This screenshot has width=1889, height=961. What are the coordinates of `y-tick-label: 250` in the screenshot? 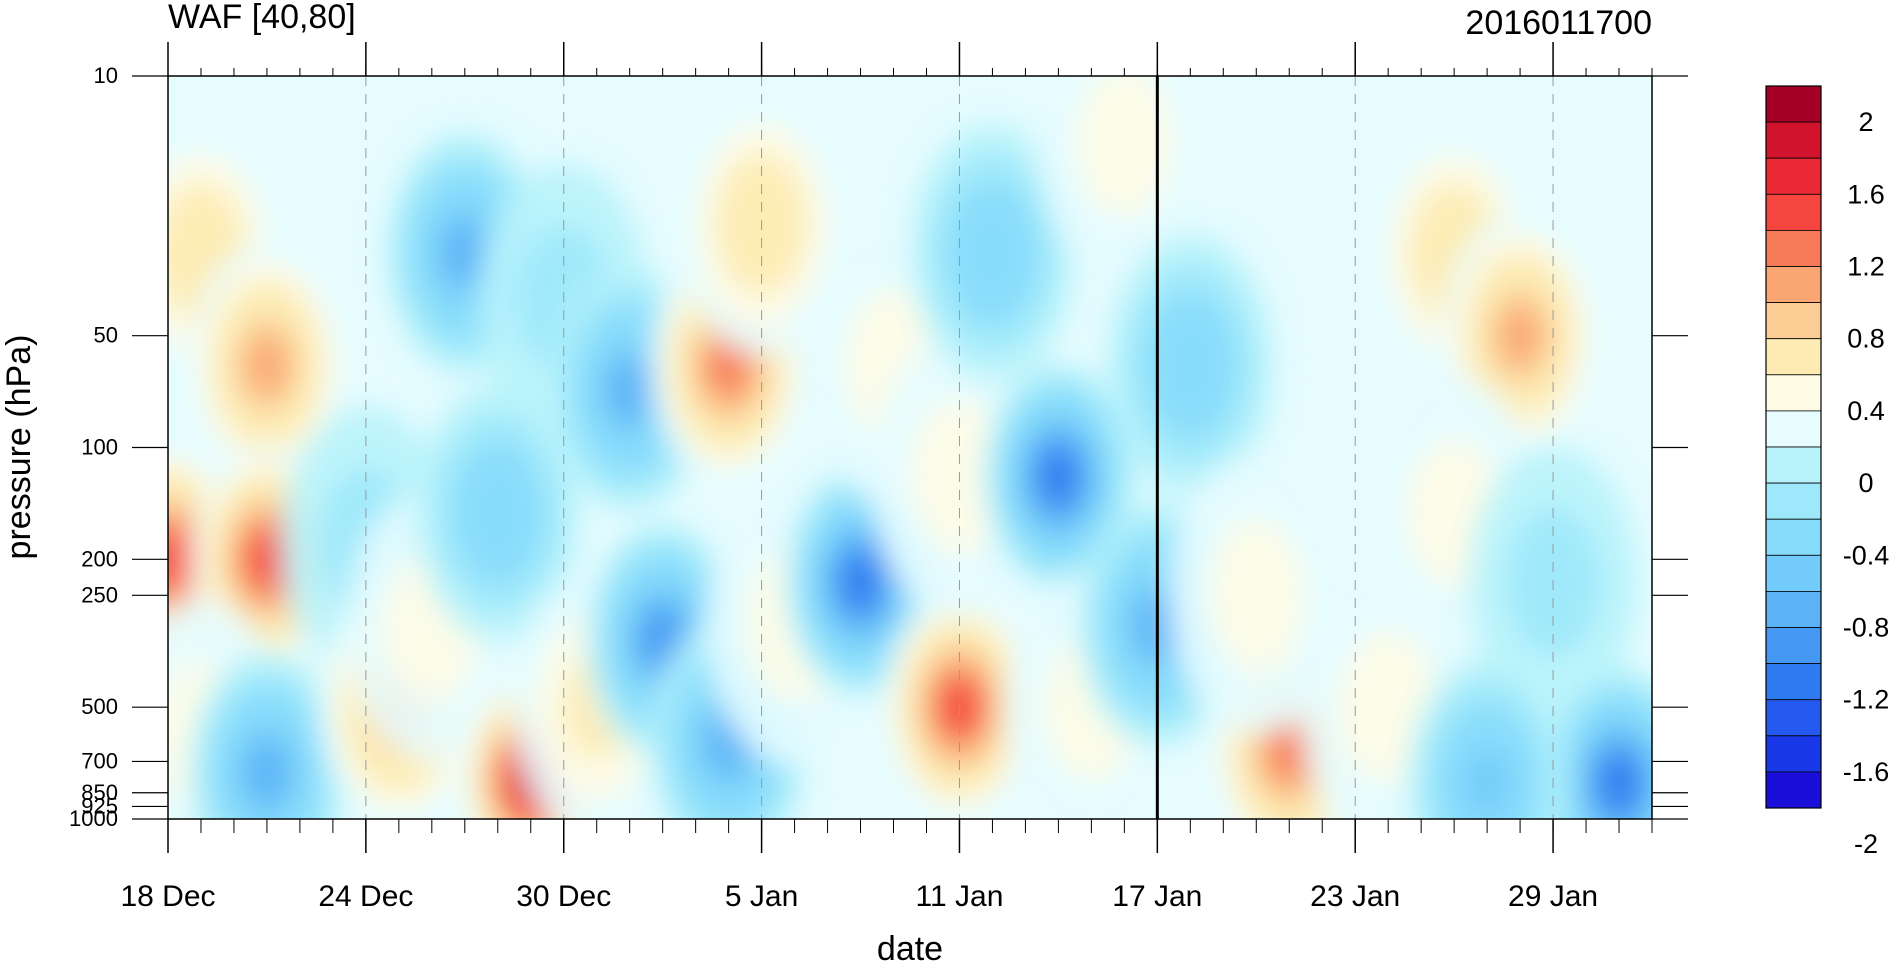 It's located at (99, 594).